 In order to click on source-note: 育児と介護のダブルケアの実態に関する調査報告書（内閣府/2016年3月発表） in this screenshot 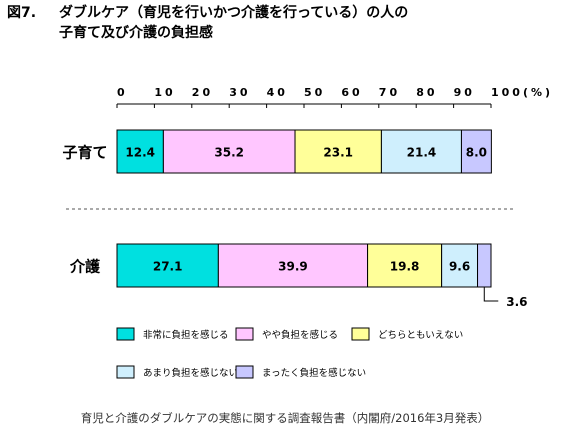, I will do `click(285, 418)`.